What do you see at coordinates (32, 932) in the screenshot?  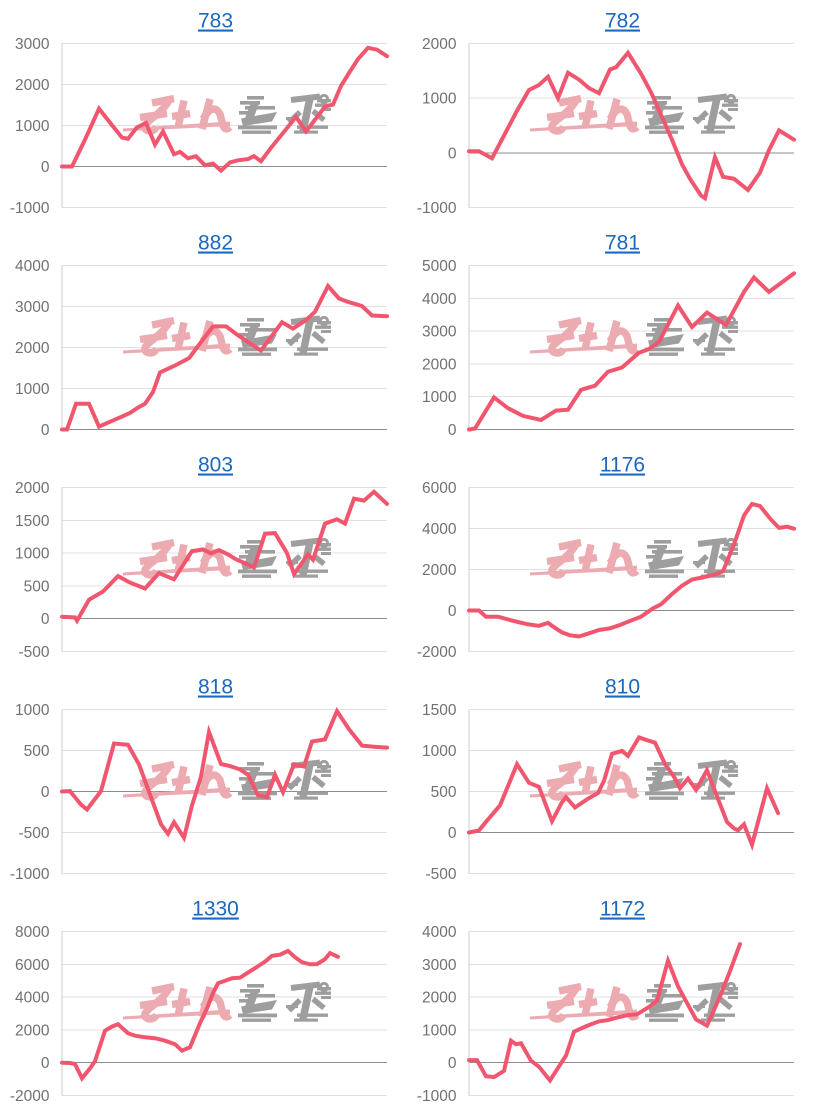 I see `svg-text: 8000` at bounding box center [32, 932].